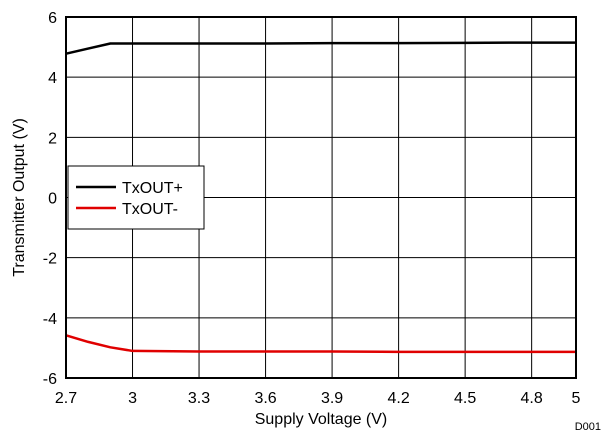 The image size is (603, 434). What do you see at coordinates (532, 398) in the screenshot?
I see `x-tick-label: 4.8` at bounding box center [532, 398].